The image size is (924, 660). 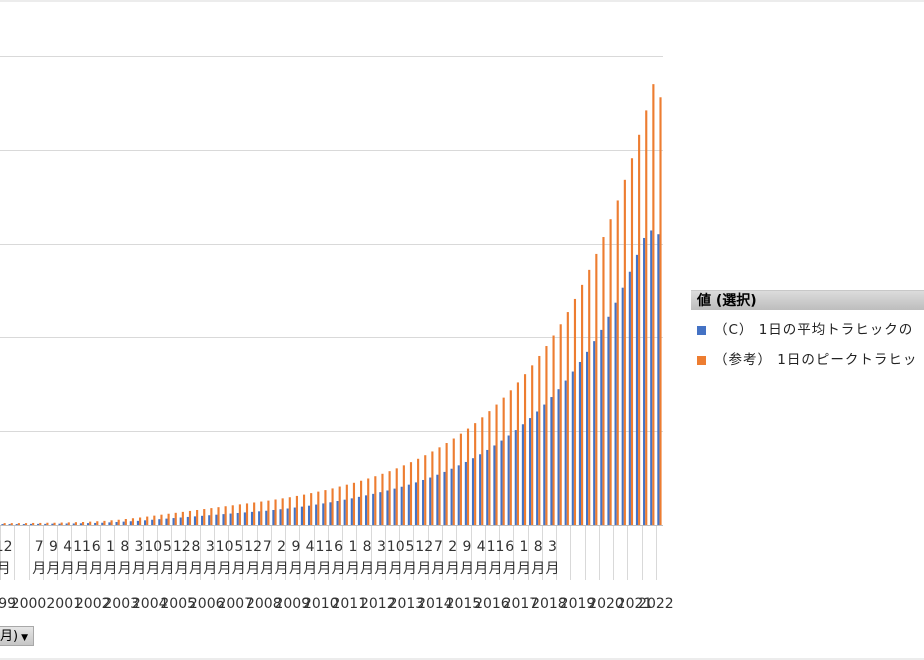 I want to click on month-tick-label: 5, so click(x=238, y=547).